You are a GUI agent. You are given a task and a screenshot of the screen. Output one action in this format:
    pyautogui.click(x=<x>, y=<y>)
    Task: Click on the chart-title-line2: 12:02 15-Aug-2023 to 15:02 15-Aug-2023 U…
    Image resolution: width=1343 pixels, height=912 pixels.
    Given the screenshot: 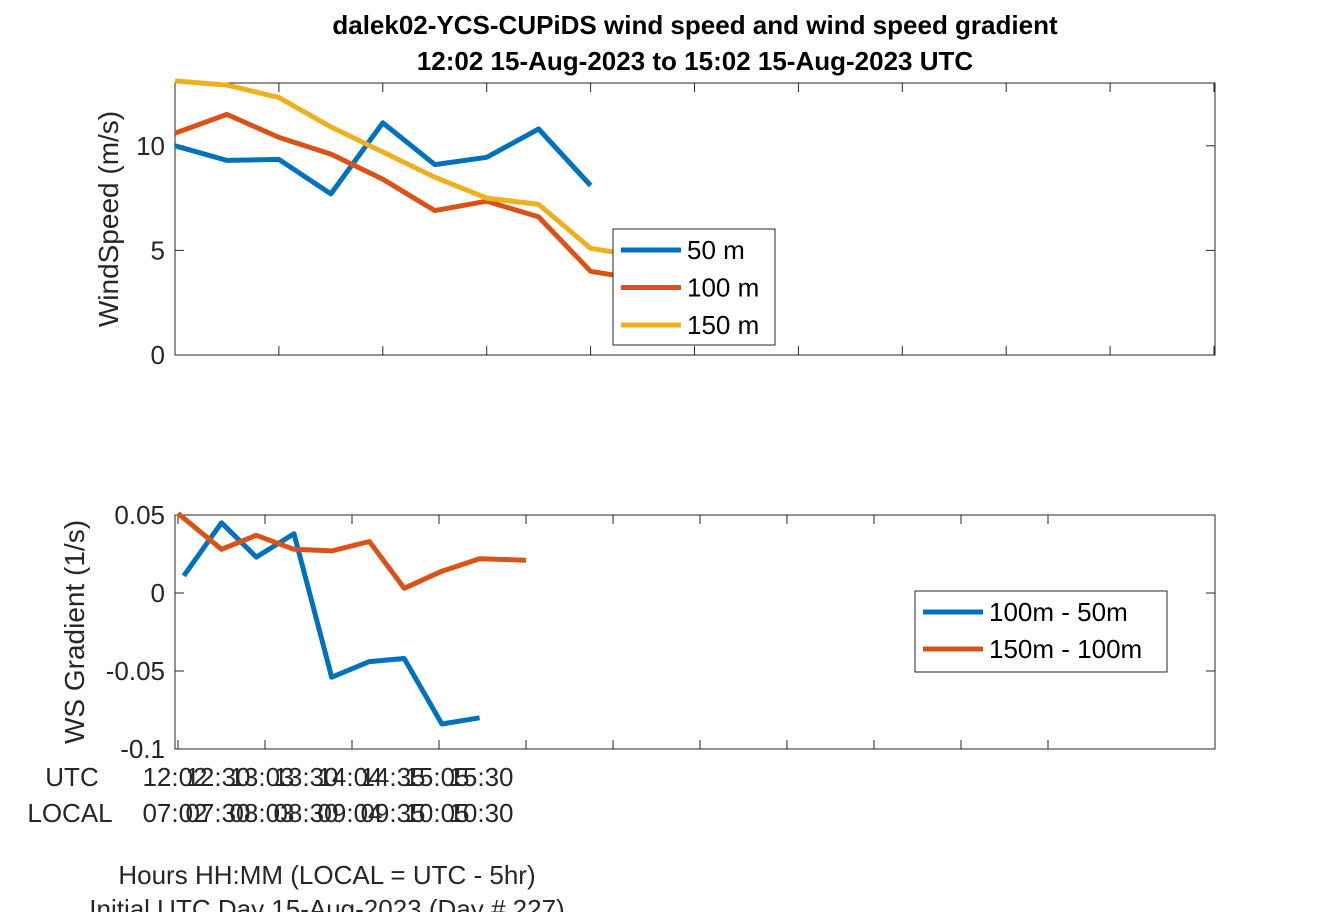 What is the action you would take?
    pyautogui.click(x=695, y=61)
    